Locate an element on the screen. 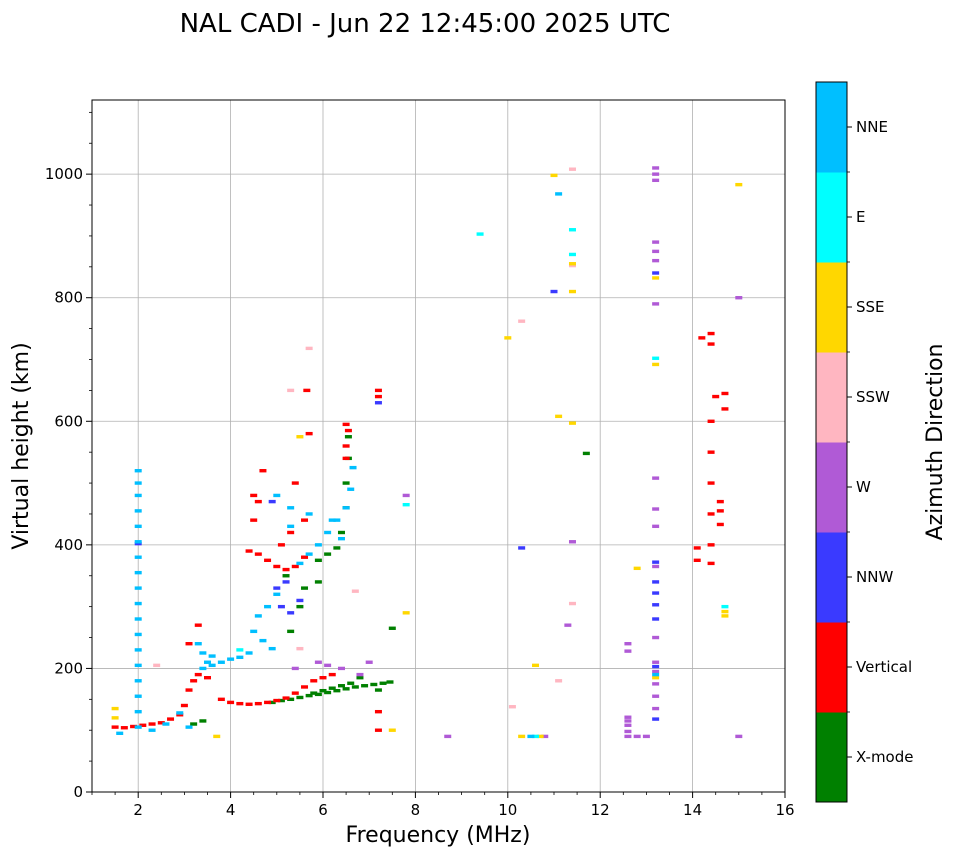 This screenshot has height=857, width=958. y-tick-label: 0 is located at coordinates (78, 792).